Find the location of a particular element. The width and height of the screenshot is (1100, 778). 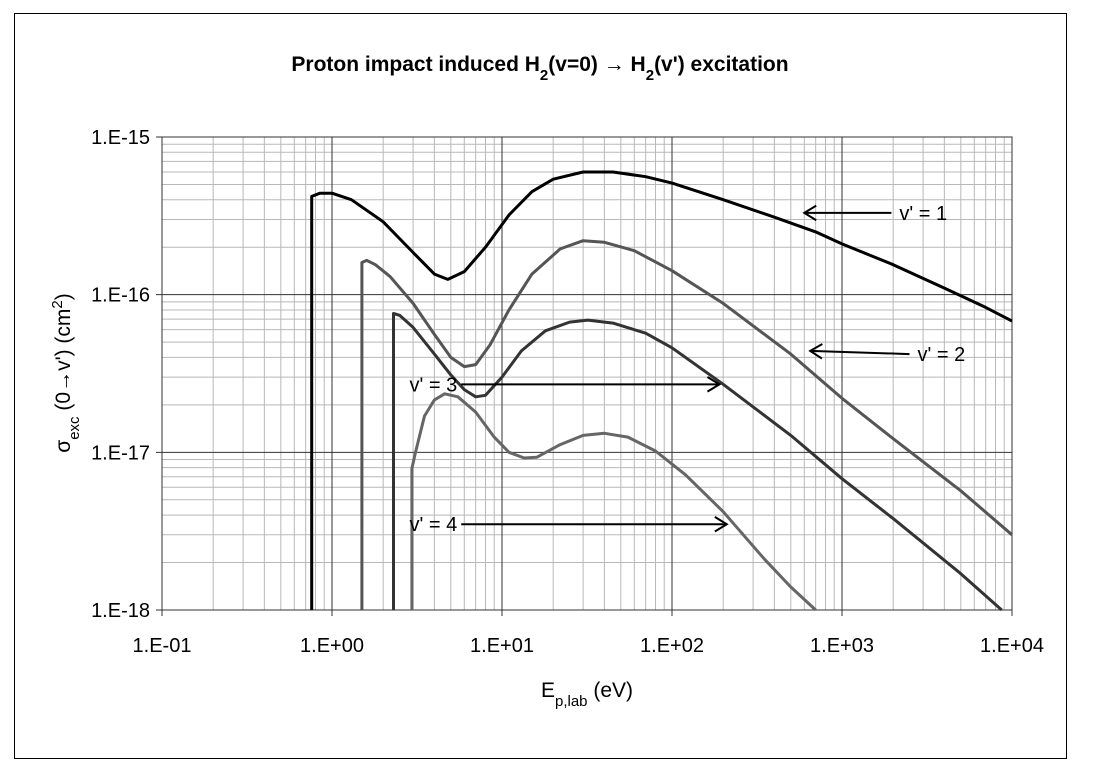

annotation-arrow-v4 is located at coordinates (595, 524).